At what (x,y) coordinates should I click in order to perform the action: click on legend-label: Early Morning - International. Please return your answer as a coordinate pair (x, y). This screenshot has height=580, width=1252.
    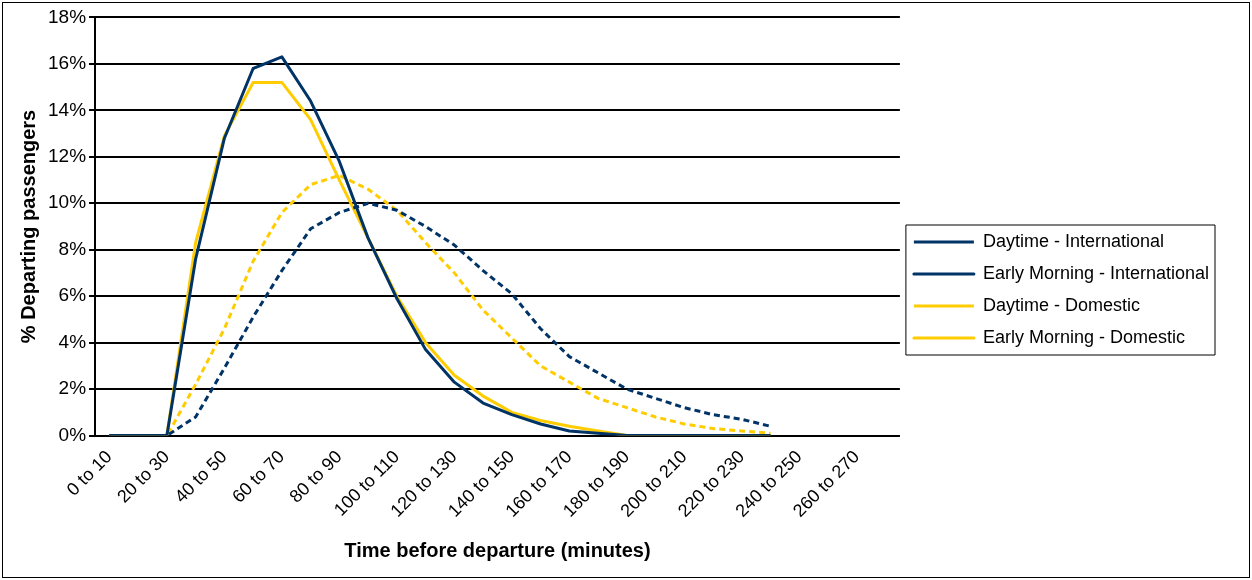
    Looking at the image, I should click on (1095, 272).